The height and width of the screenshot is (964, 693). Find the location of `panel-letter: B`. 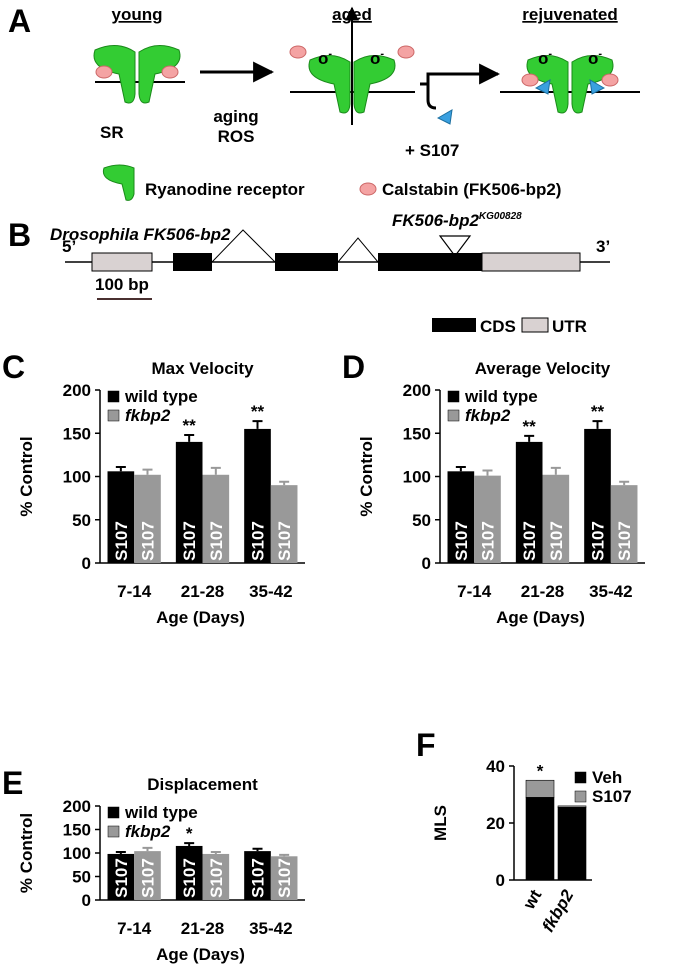

panel-letter: B is located at coordinates (19, 235).